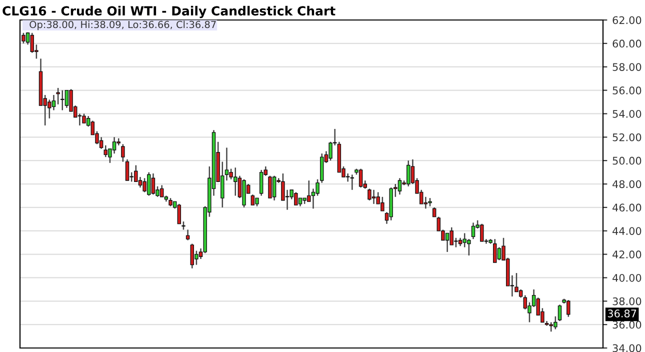  Describe the element at coordinates (627, 348) in the screenshot. I see `y-tick-label: 34.00` at that location.